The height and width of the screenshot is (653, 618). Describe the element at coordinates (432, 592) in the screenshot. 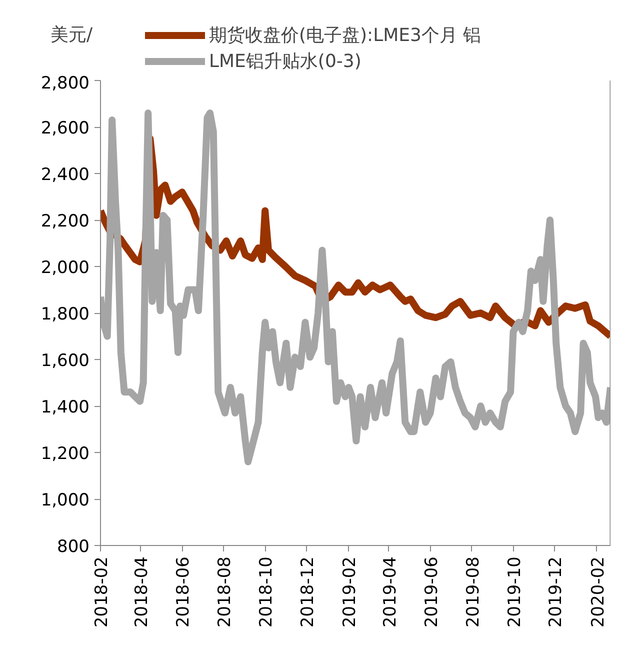

I see `x-tick-label: 2019-06` at that location.